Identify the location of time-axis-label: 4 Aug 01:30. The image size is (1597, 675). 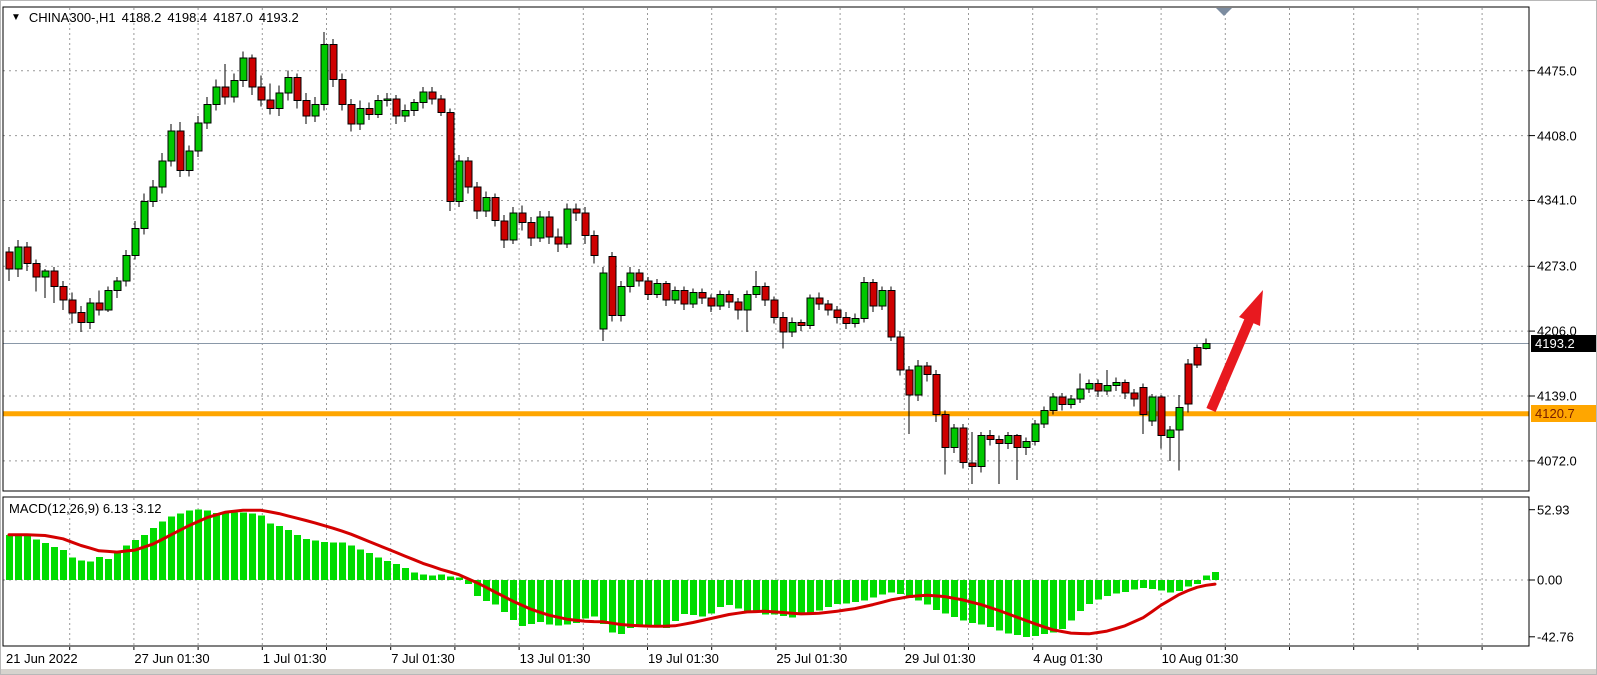
(1068, 658).